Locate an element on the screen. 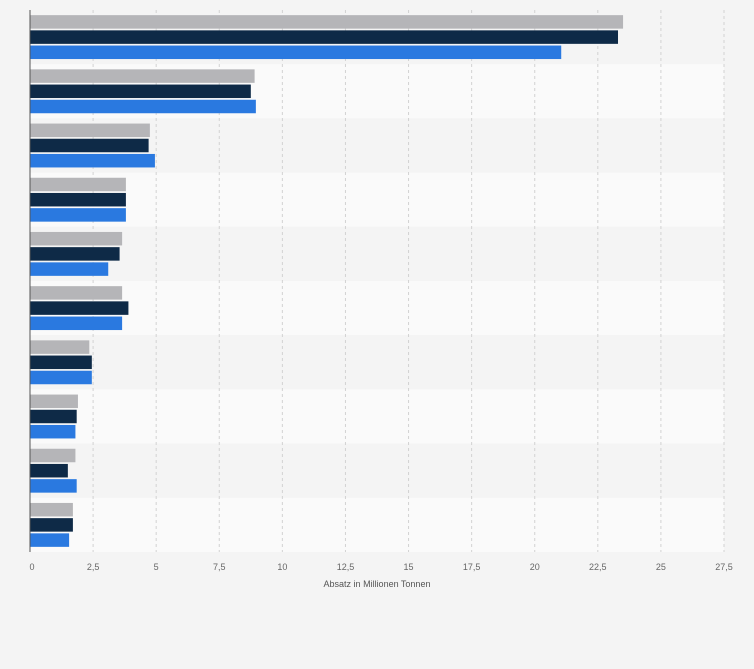  x-tick-label: 22,5 is located at coordinates (598, 567).